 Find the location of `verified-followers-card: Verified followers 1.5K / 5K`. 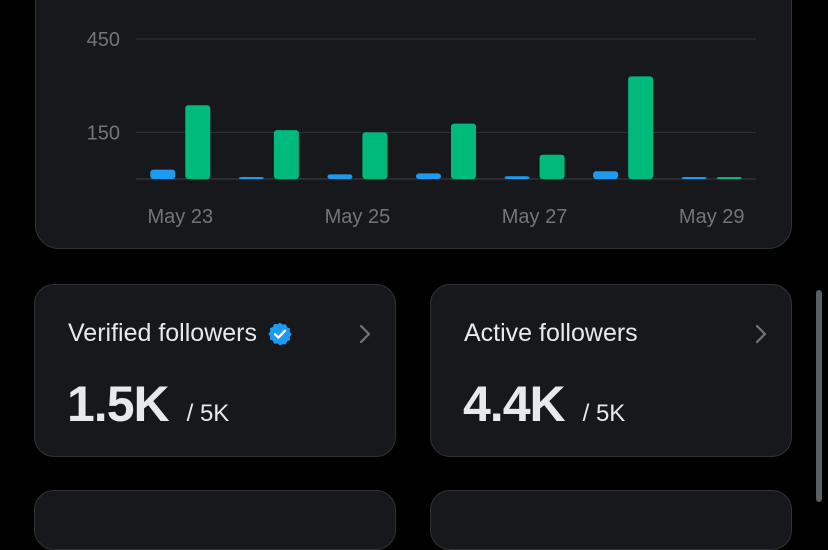

verified-followers-card: Verified followers 1.5K / 5K is located at coordinates (215, 370).